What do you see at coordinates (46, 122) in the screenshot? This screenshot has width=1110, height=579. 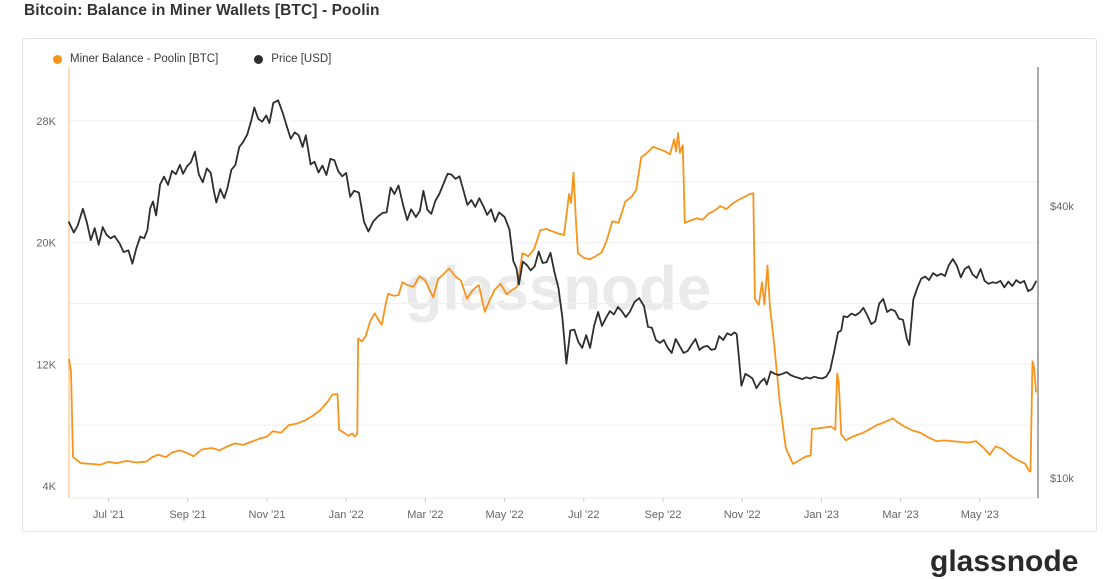 I see `left-tick-label: 28K` at bounding box center [46, 122].